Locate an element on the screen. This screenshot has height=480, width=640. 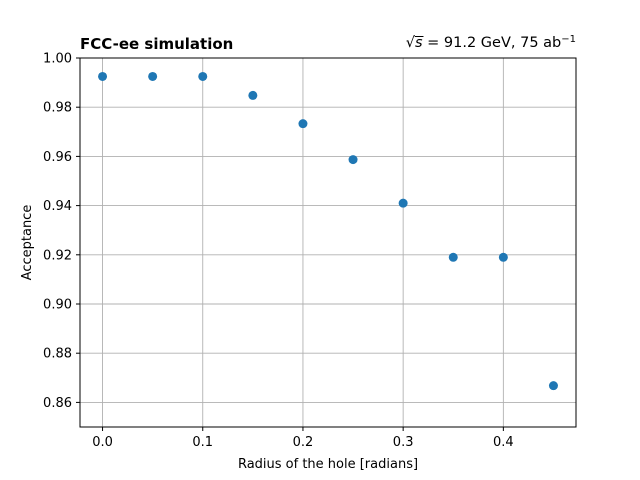
title-right-text: = 91.2 GeV, 75 ab is located at coordinates (492, 43).